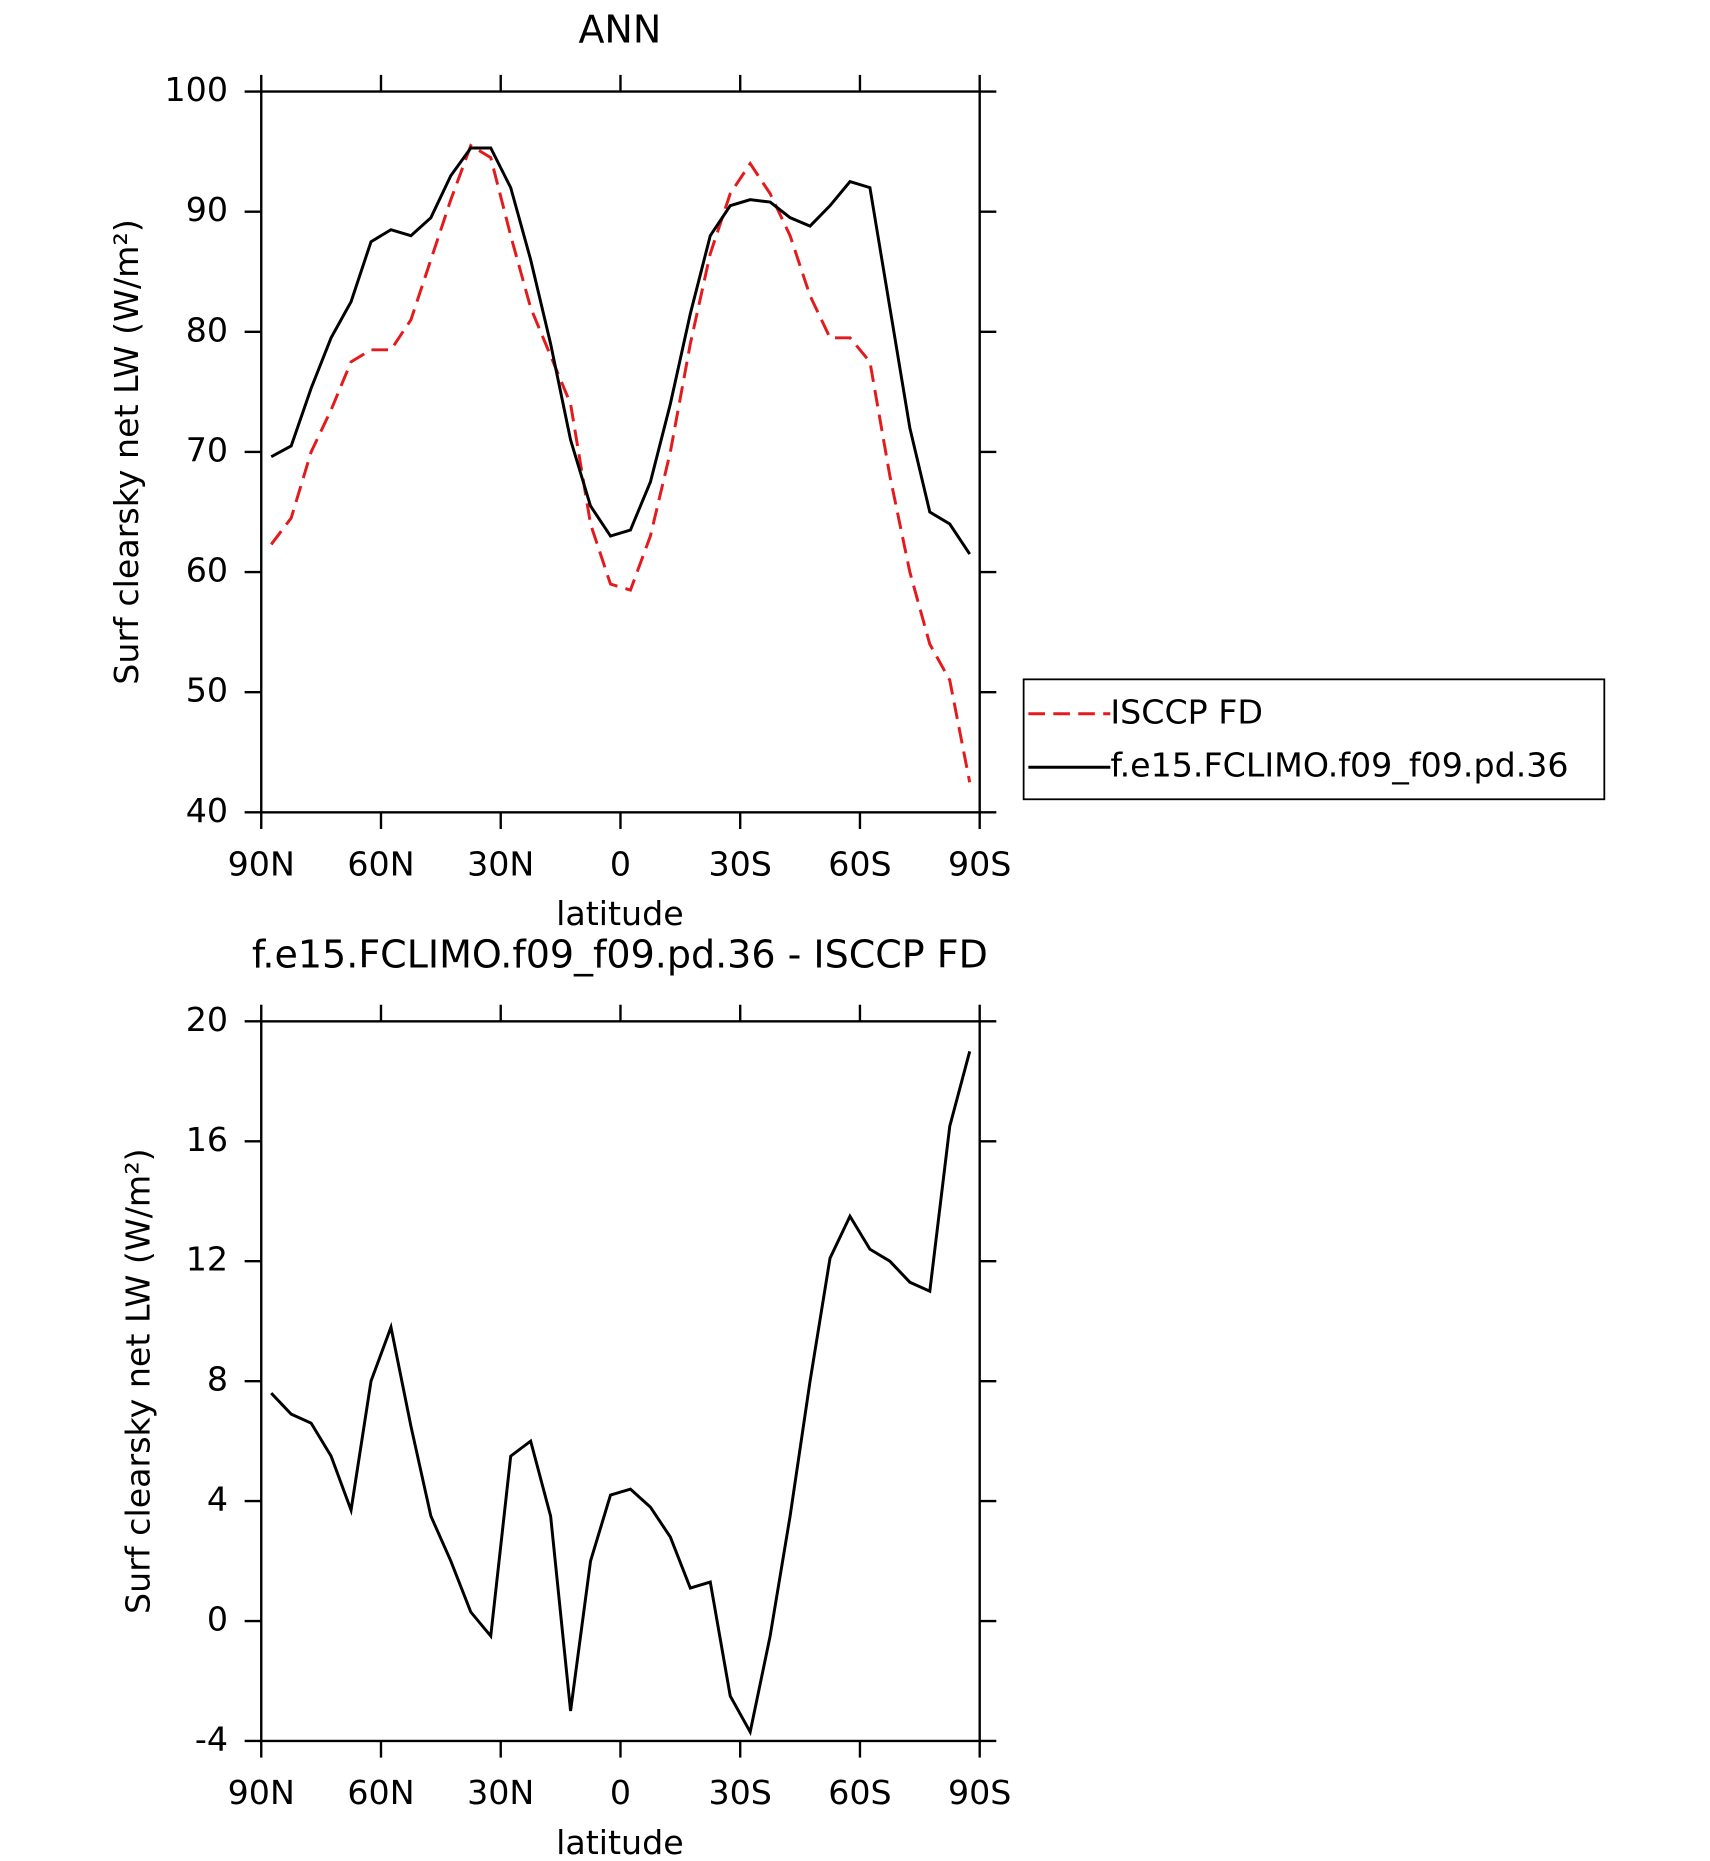  Describe the element at coordinates (207, 1019) in the screenshot. I see `y-tick-label: 20` at that location.